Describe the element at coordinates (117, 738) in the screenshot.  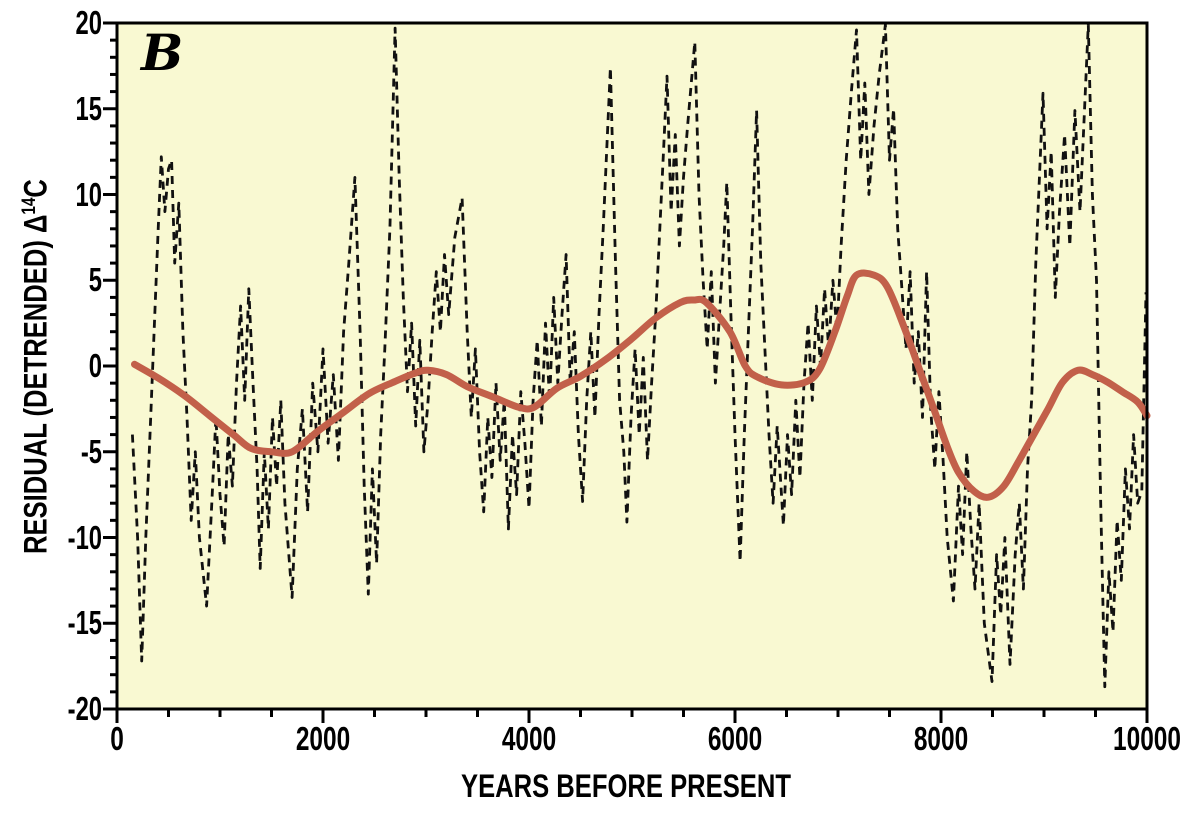
I see `x-tick-label: 0` at that location.